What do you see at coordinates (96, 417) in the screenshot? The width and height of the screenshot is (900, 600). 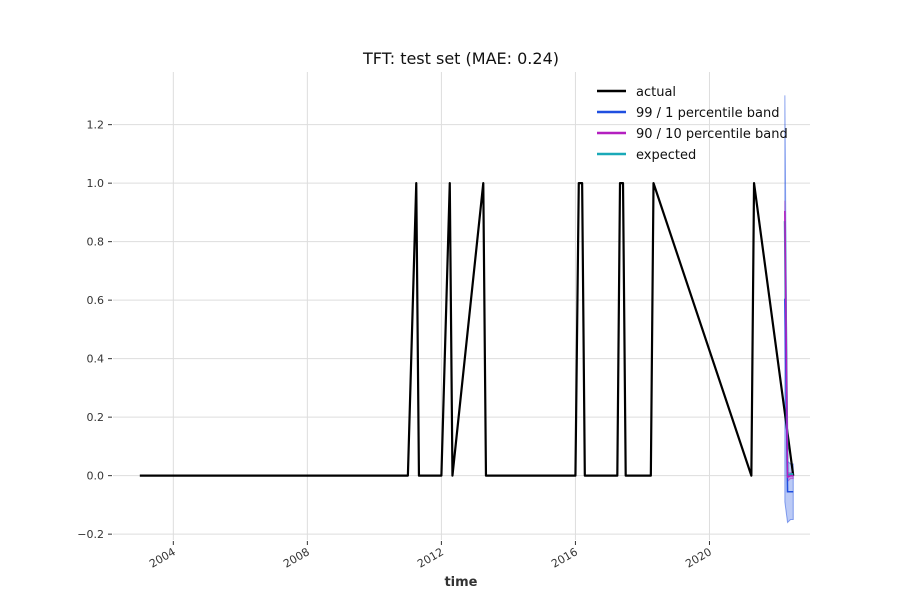 I see `y-tick-label: 0.2` at bounding box center [96, 417].